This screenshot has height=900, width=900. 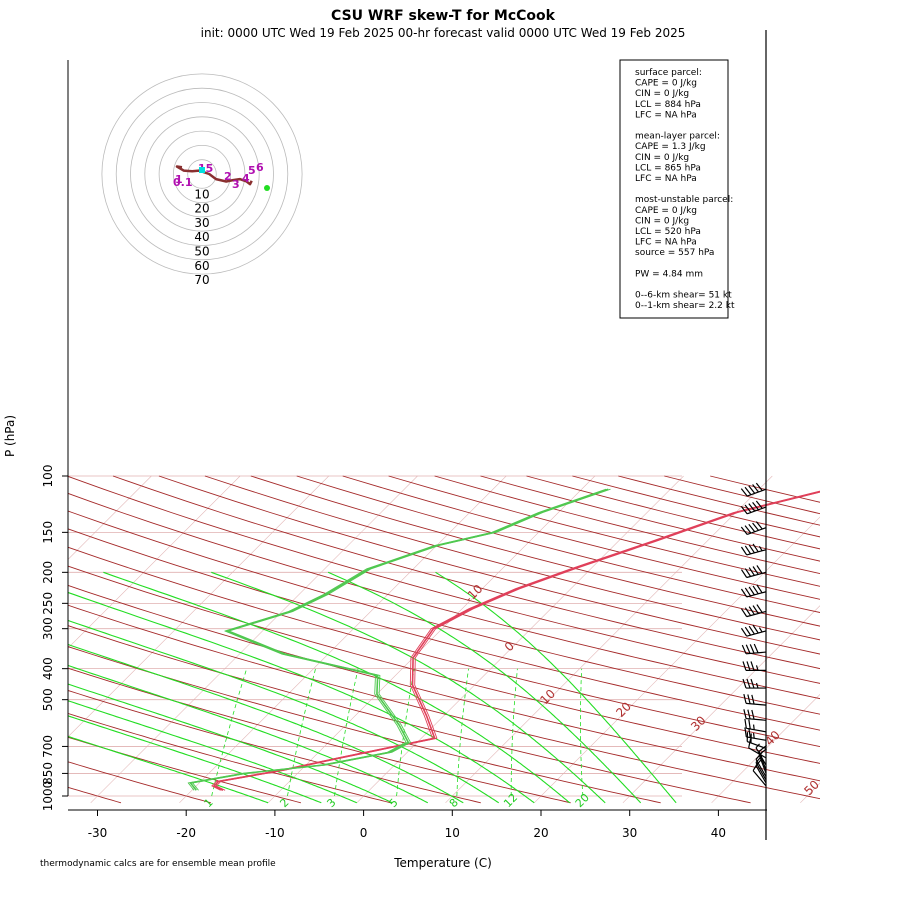 I want to click on x-tick-label: 10, so click(x=452, y=833).